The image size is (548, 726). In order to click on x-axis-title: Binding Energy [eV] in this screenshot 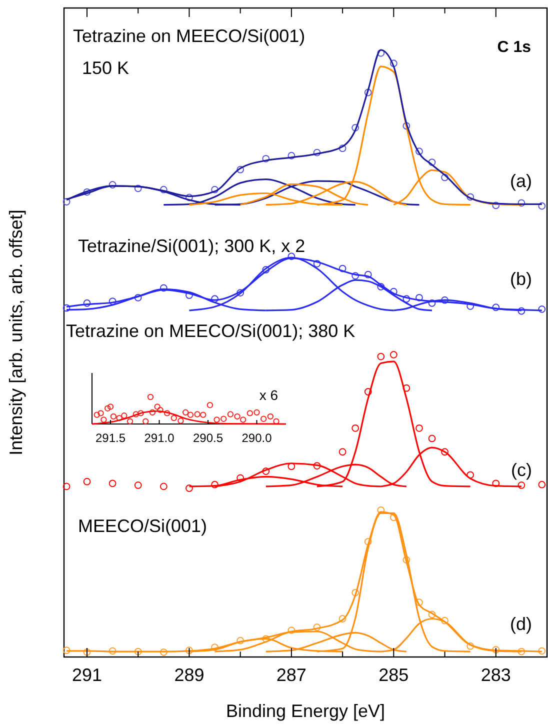, I will do `click(306, 711)`.